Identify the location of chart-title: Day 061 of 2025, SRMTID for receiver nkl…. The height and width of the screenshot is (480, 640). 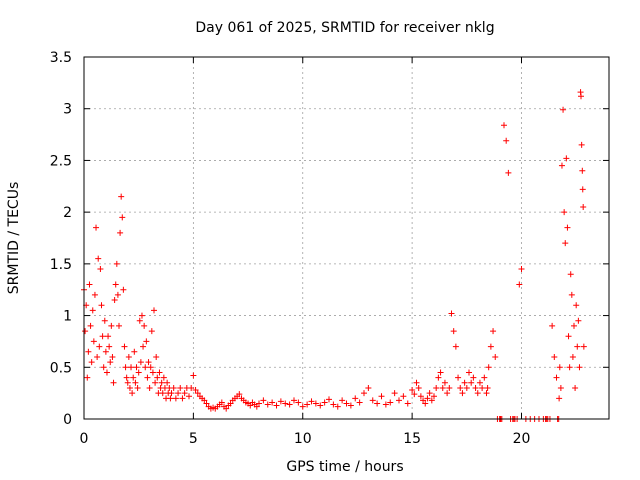
(344, 28).